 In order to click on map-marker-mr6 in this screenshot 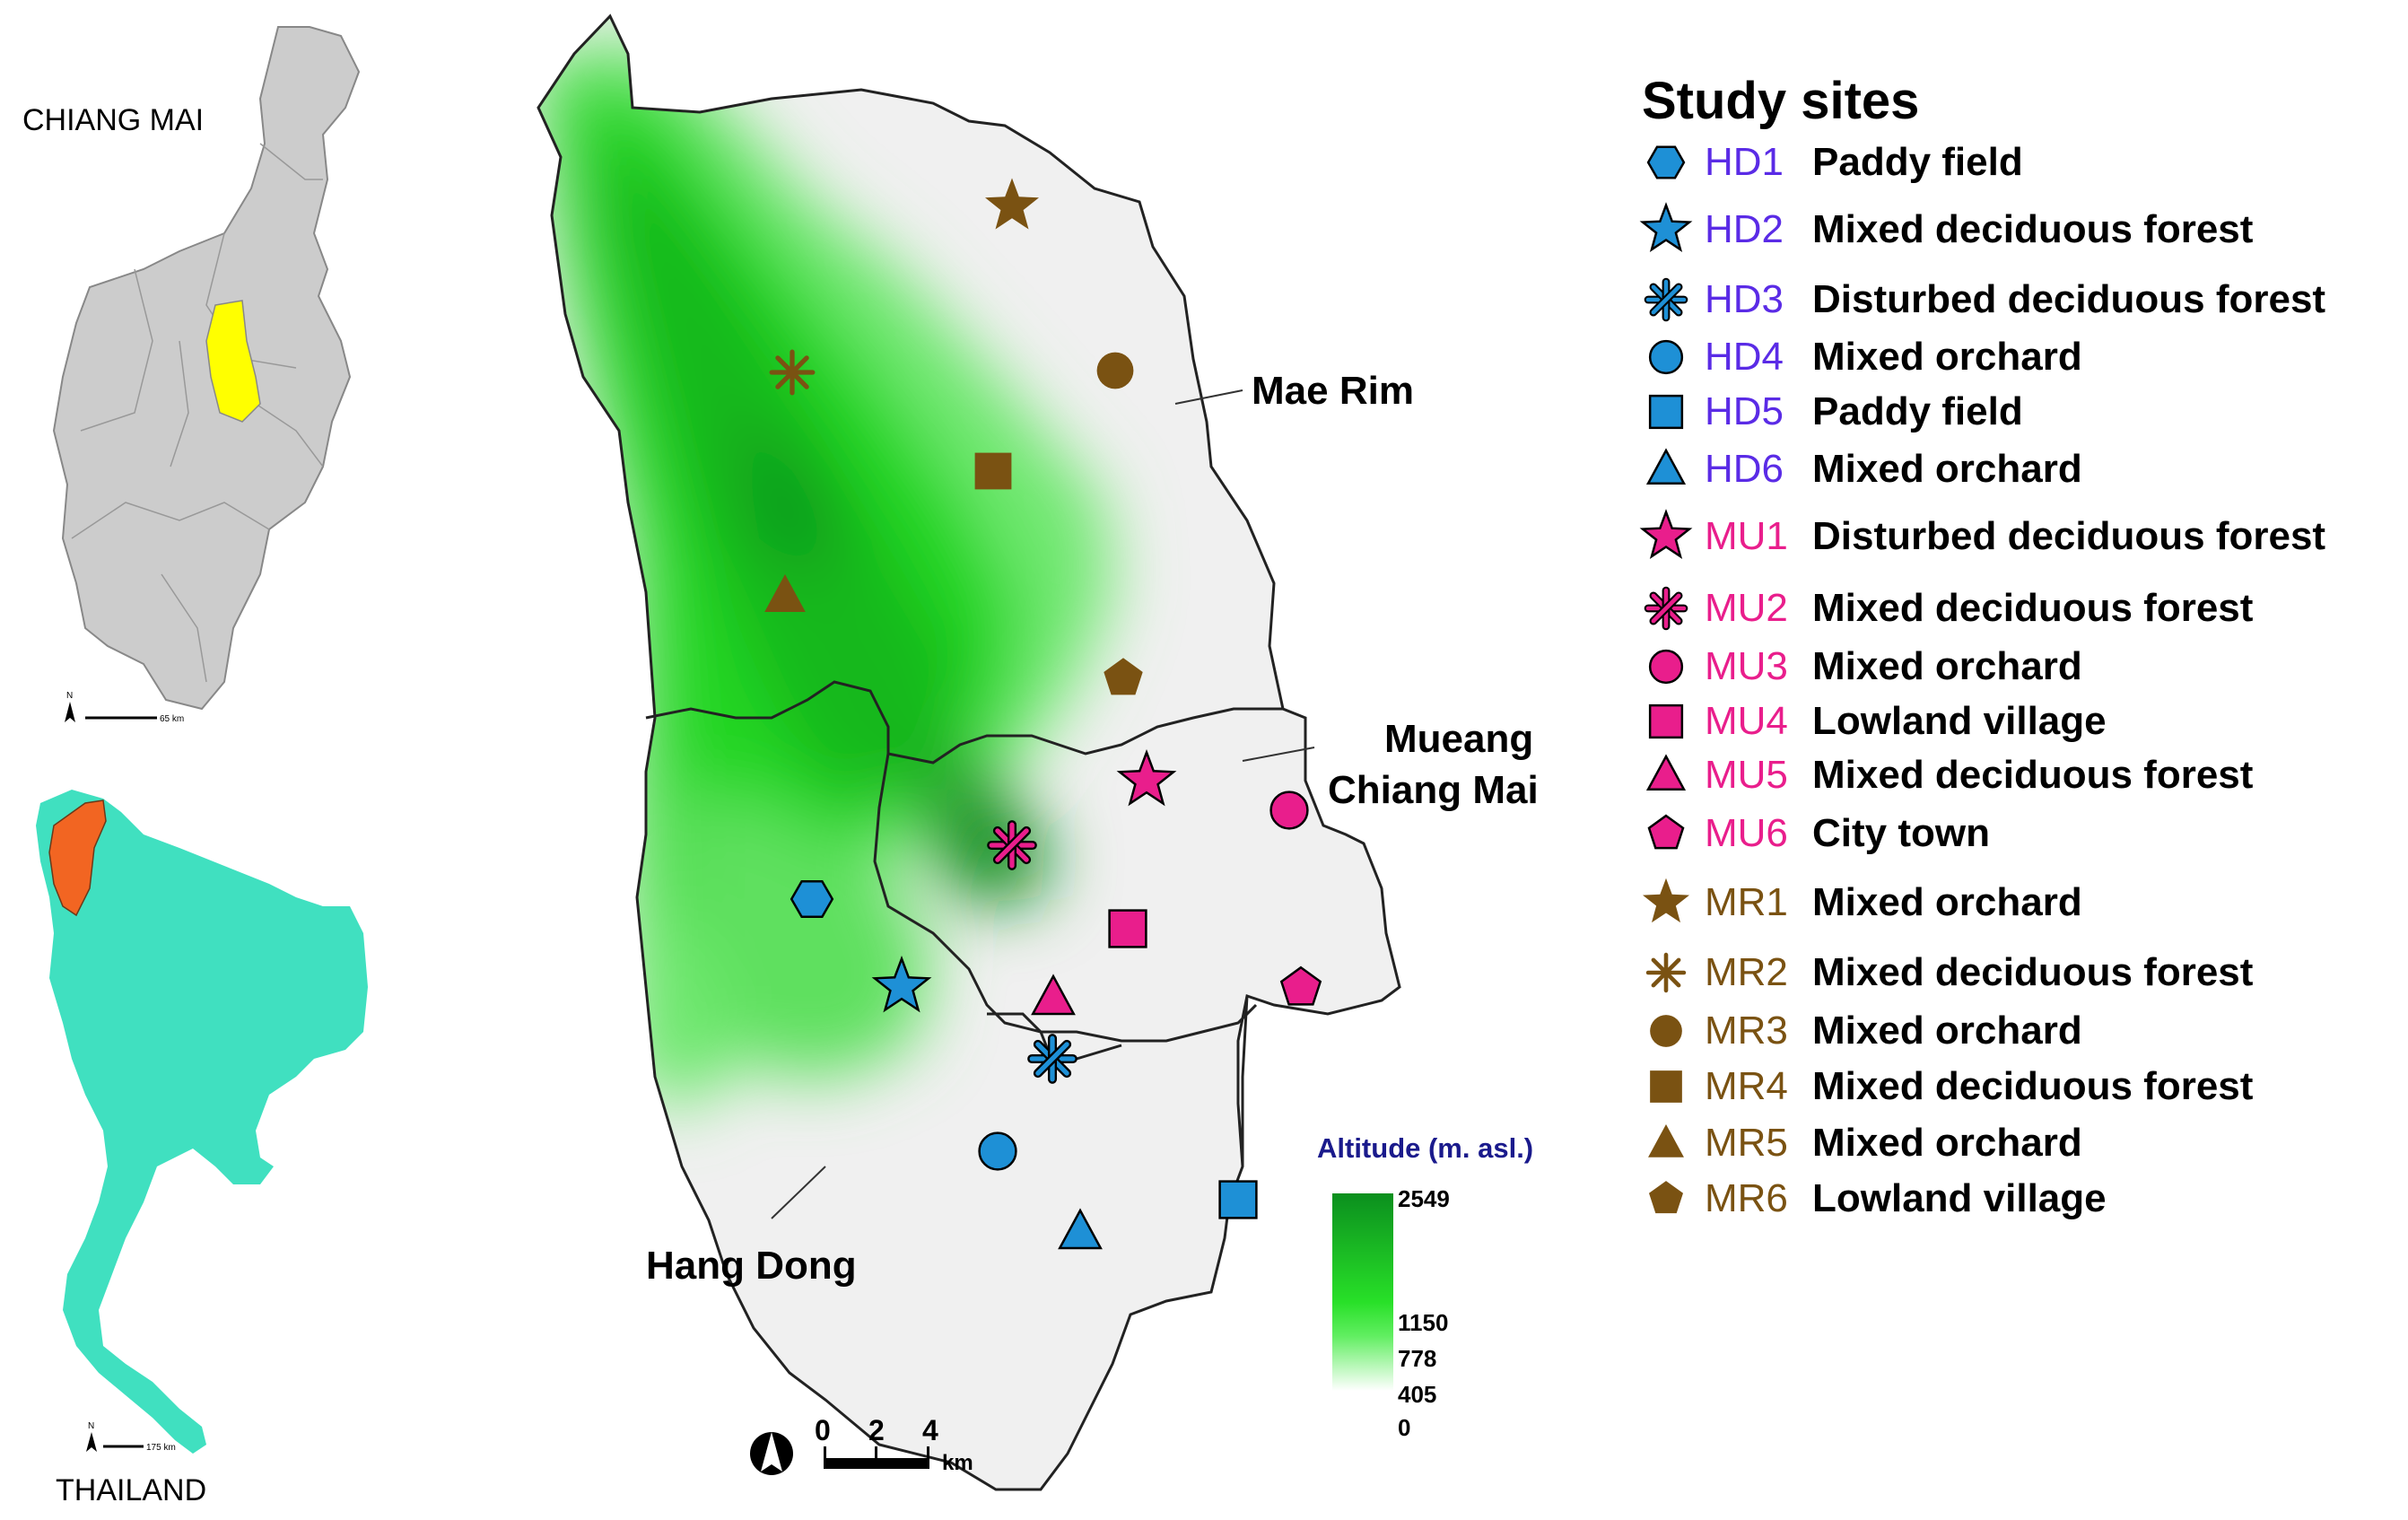, I will do `click(1123, 676)`.